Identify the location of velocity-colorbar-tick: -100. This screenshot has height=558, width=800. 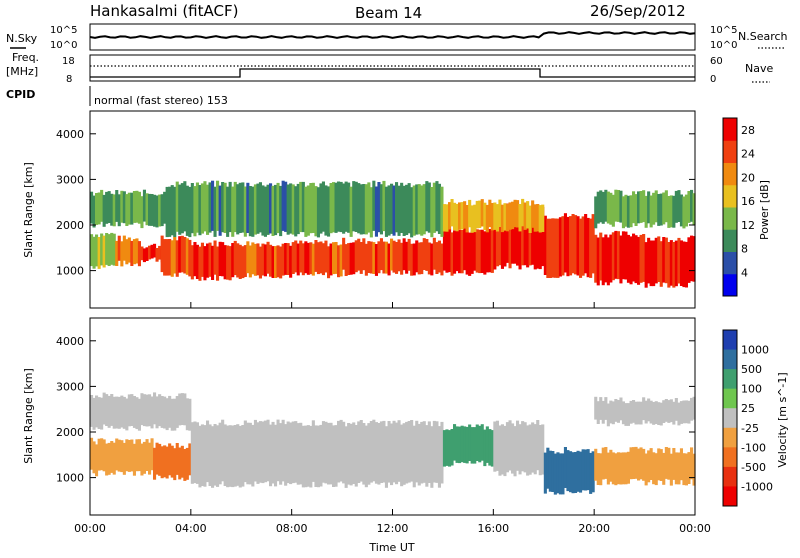
(753, 447).